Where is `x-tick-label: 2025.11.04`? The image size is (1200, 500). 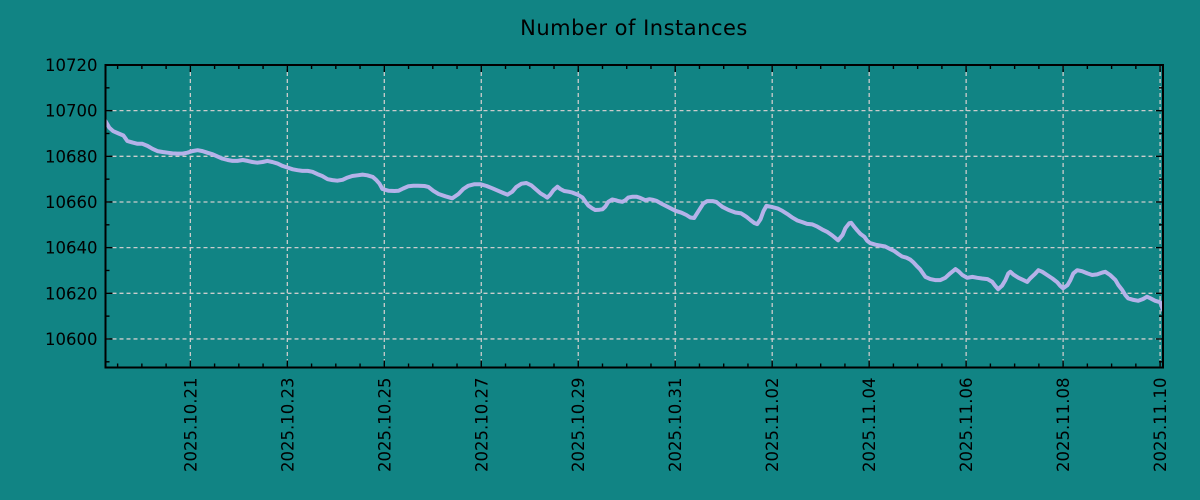 x-tick-label: 2025.11.04 is located at coordinates (869, 425).